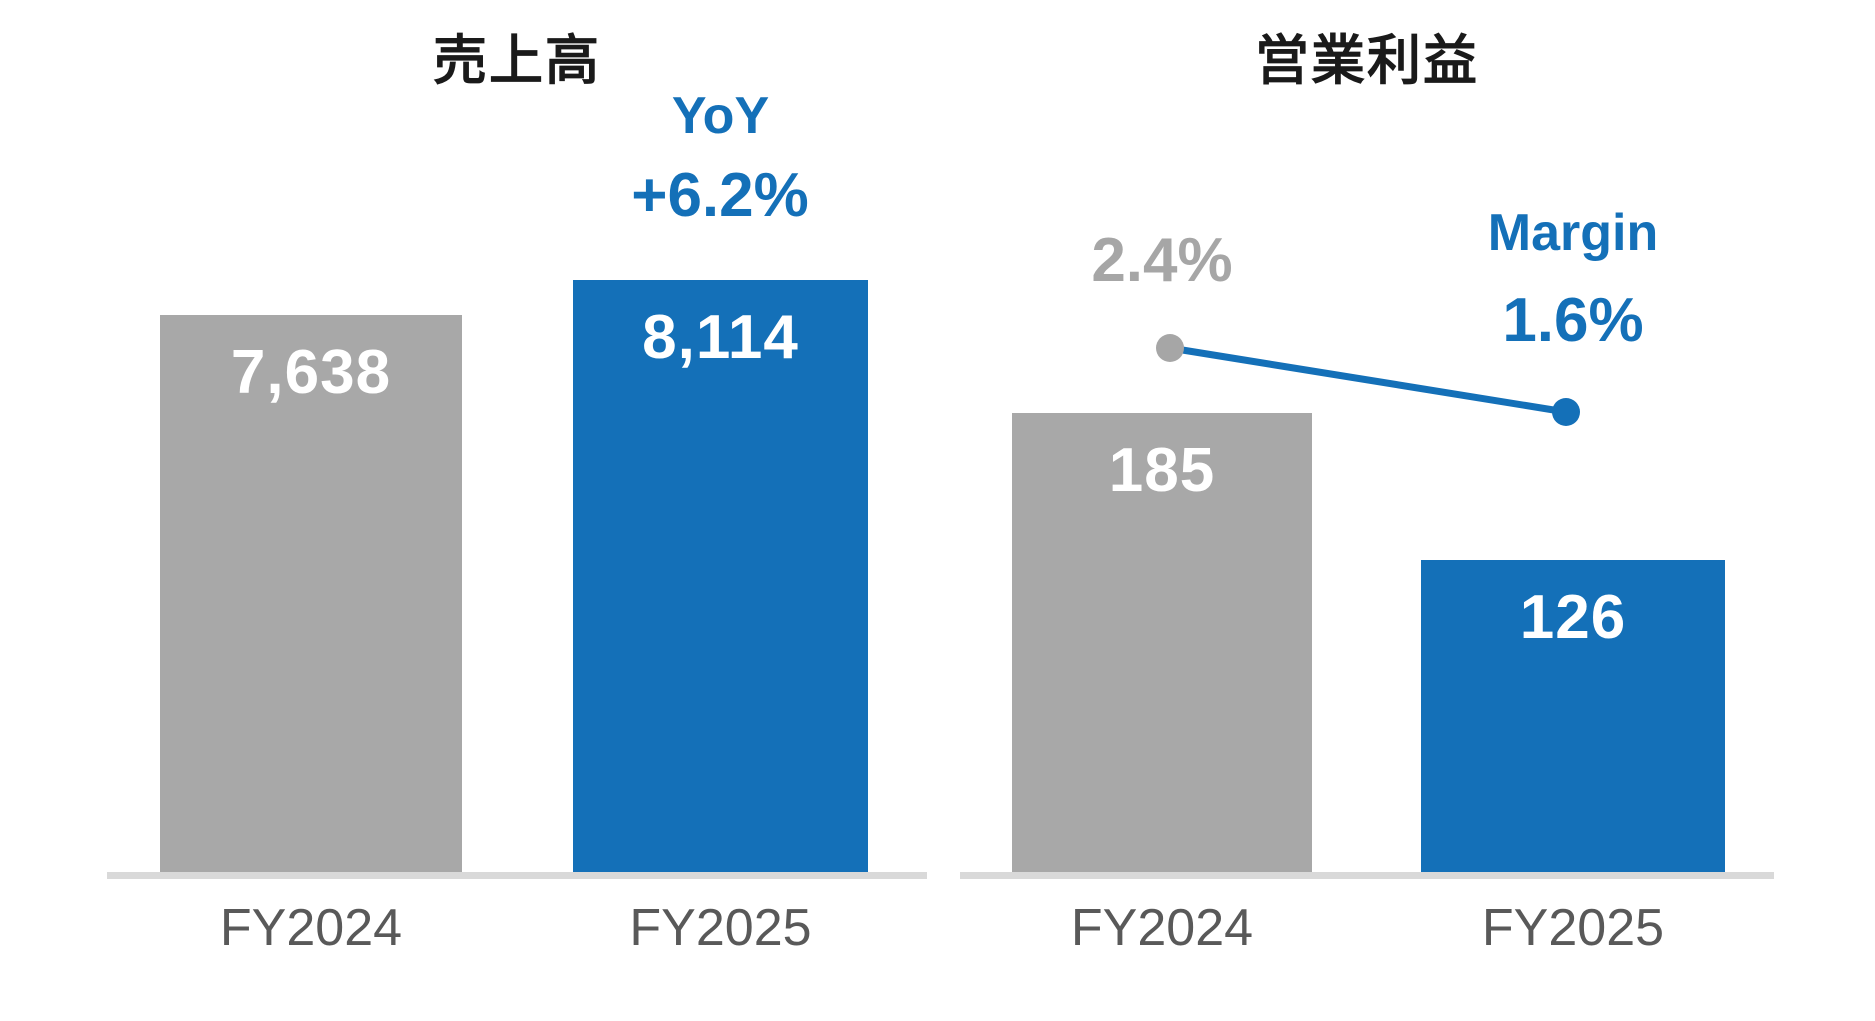 This screenshot has width=1875, height=1021. Describe the element at coordinates (1573, 617) in the screenshot. I see `operating-profit-value-fy2025: 126` at that location.